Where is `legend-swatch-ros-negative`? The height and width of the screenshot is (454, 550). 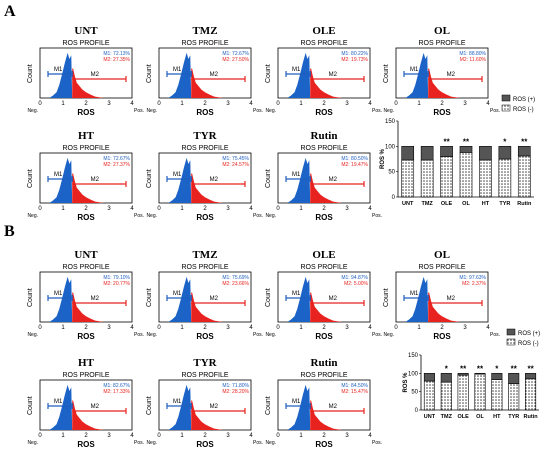 legend-swatch-ros-negative is located at coordinates (511, 342).